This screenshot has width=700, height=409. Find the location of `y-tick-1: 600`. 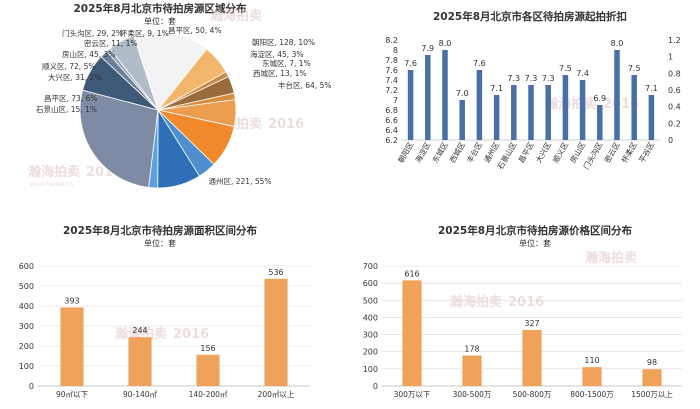

y-tick-1: 600 is located at coordinates (370, 283).